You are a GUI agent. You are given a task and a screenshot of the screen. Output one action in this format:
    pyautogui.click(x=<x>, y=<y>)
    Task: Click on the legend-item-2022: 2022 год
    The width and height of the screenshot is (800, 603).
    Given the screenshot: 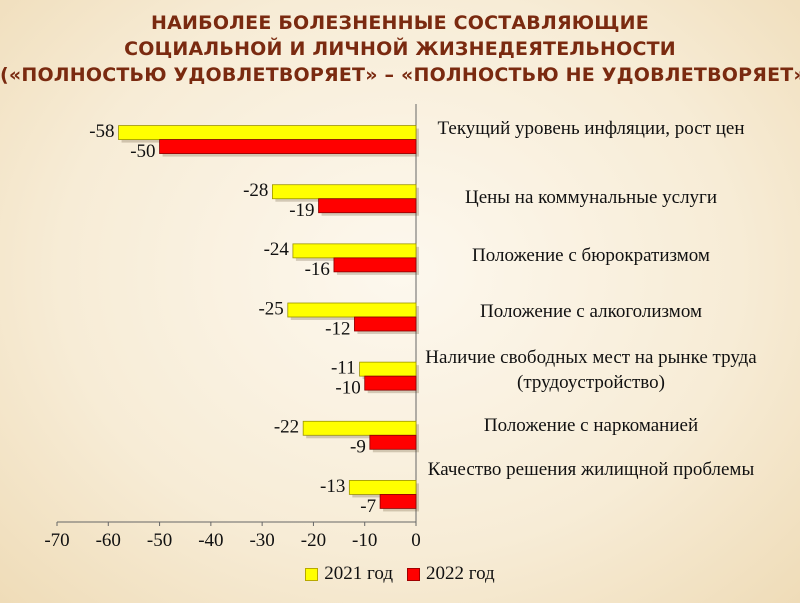 What is the action you would take?
    pyautogui.click(x=451, y=574)
    